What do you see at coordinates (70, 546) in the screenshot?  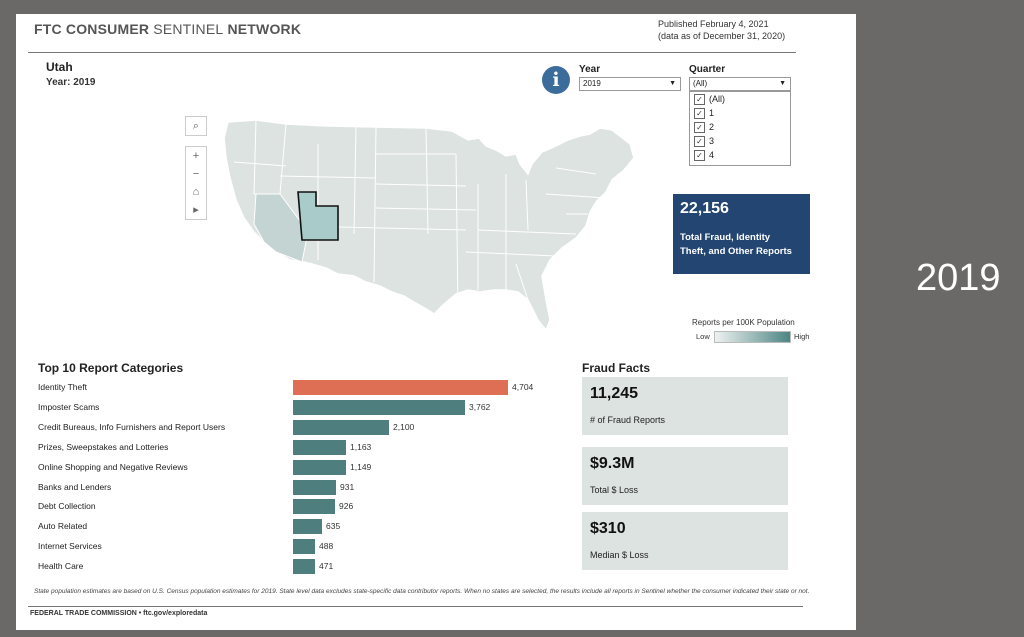 I see `category-label: Internet Services` at bounding box center [70, 546].